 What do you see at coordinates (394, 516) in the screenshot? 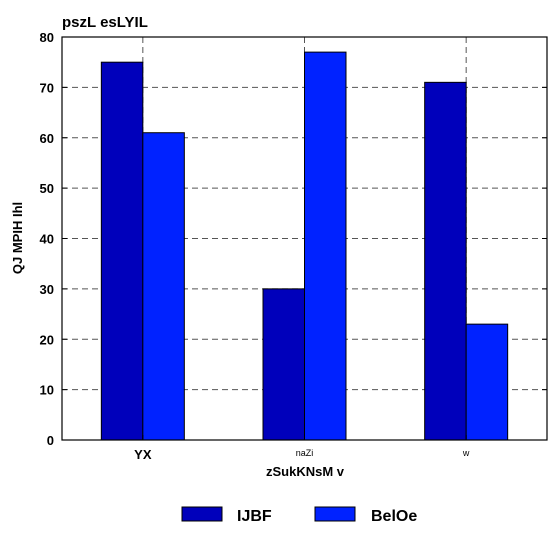
I see `legend-label-BelOe: BelOe` at bounding box center [394, 516].